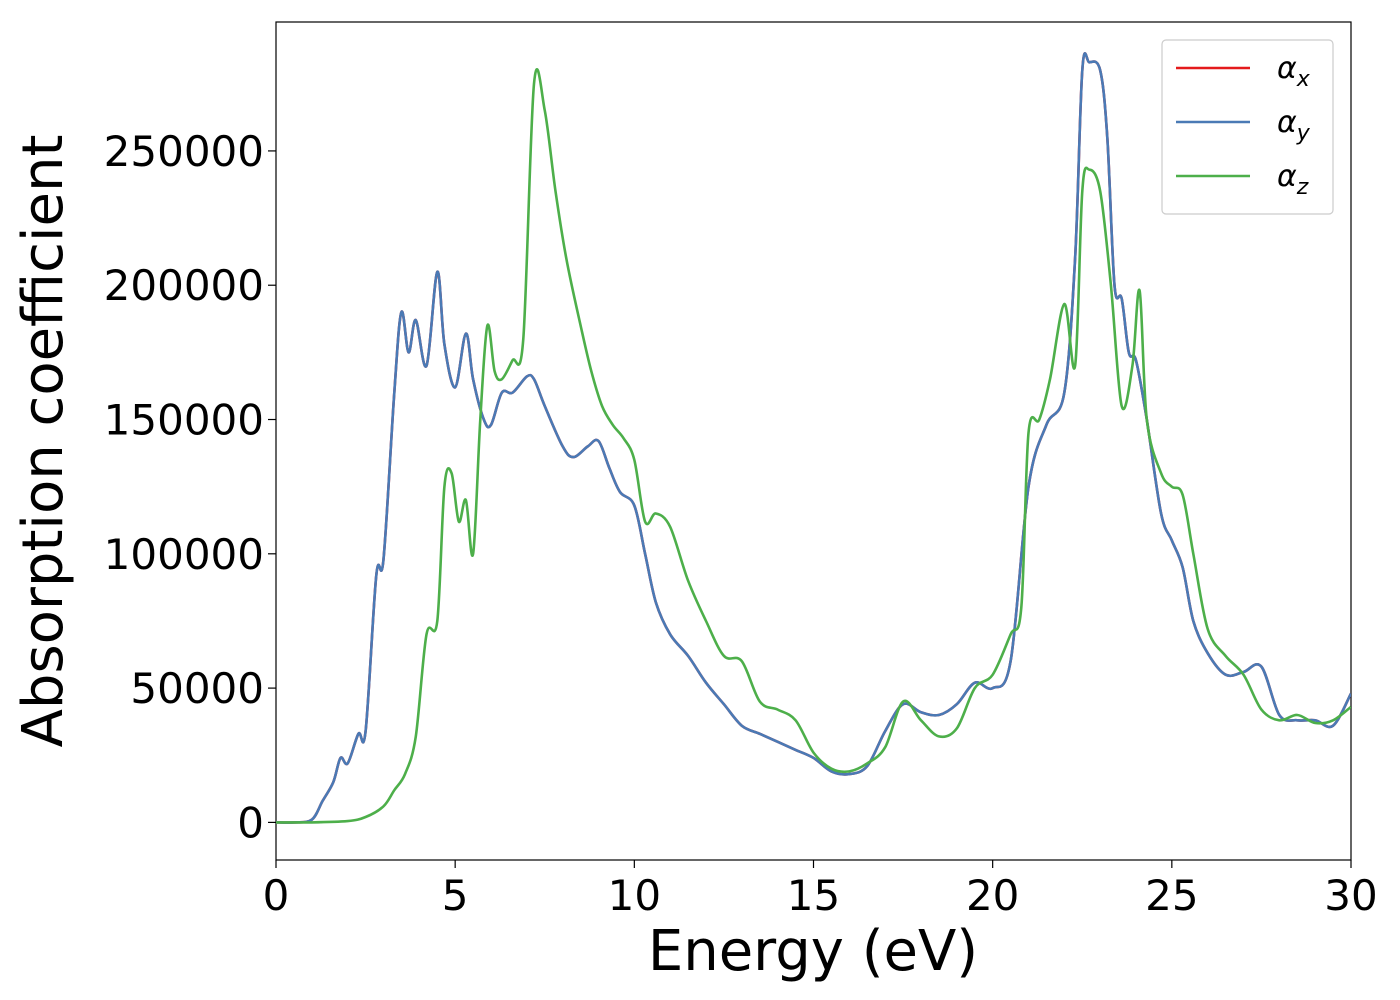 Image resolution: width=1400 pixels, height=1000 pixels. Describe the element at coordinates (43, 441) in the screenshot. I see `y-axis-label: Absorption coefficient` at that location.